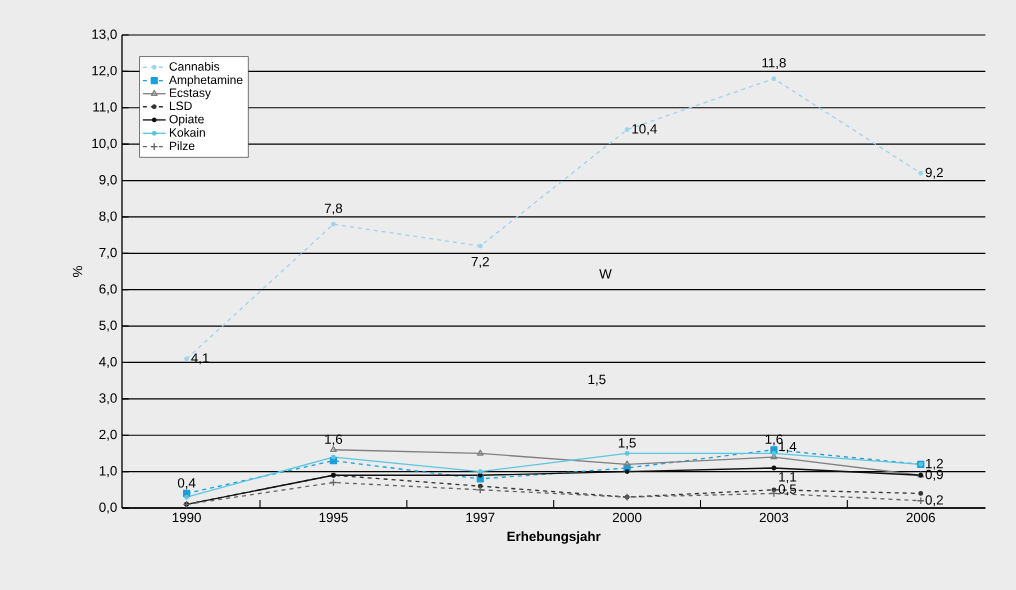 This screenshot has height=590, width=1016. I want to click on data-label: 11,8, so click(774, 64).